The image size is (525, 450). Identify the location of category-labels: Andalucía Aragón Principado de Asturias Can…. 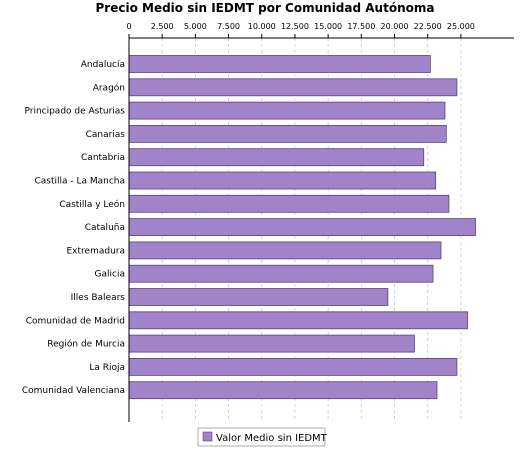
(73, 228).